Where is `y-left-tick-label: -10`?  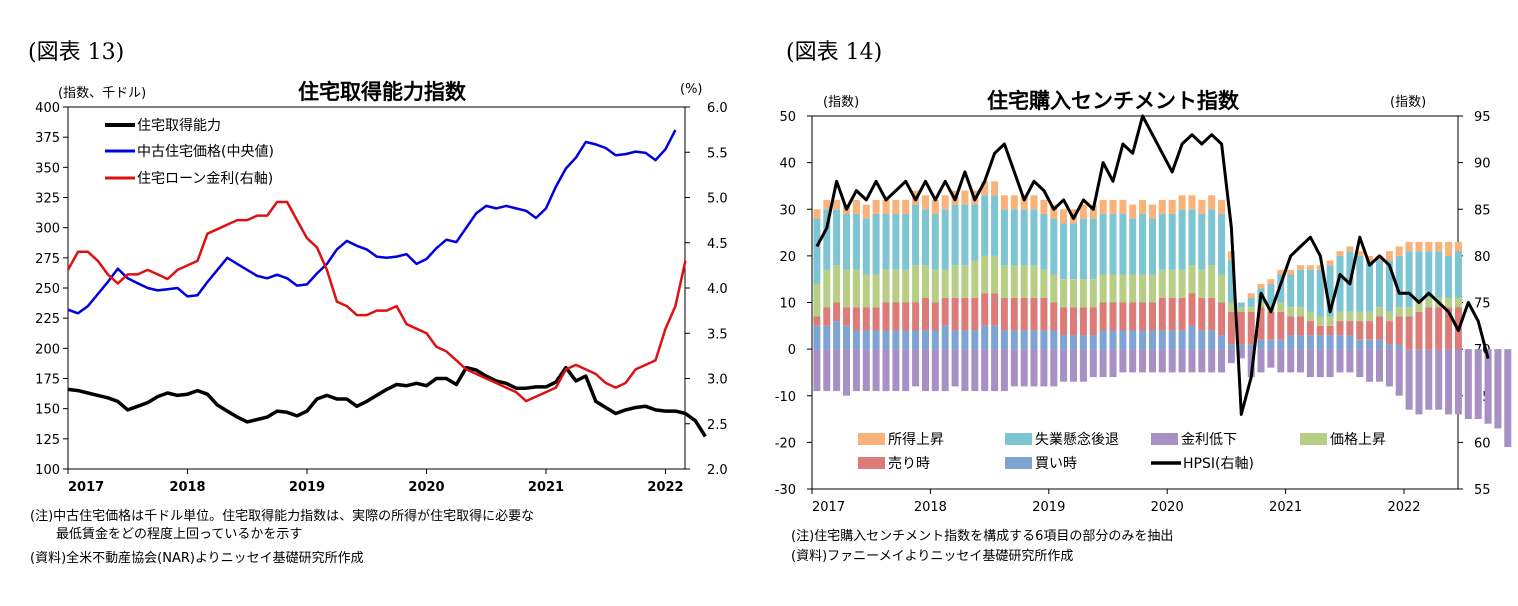 y-left-tick-label: -10 is located at coordinates (785, 397).